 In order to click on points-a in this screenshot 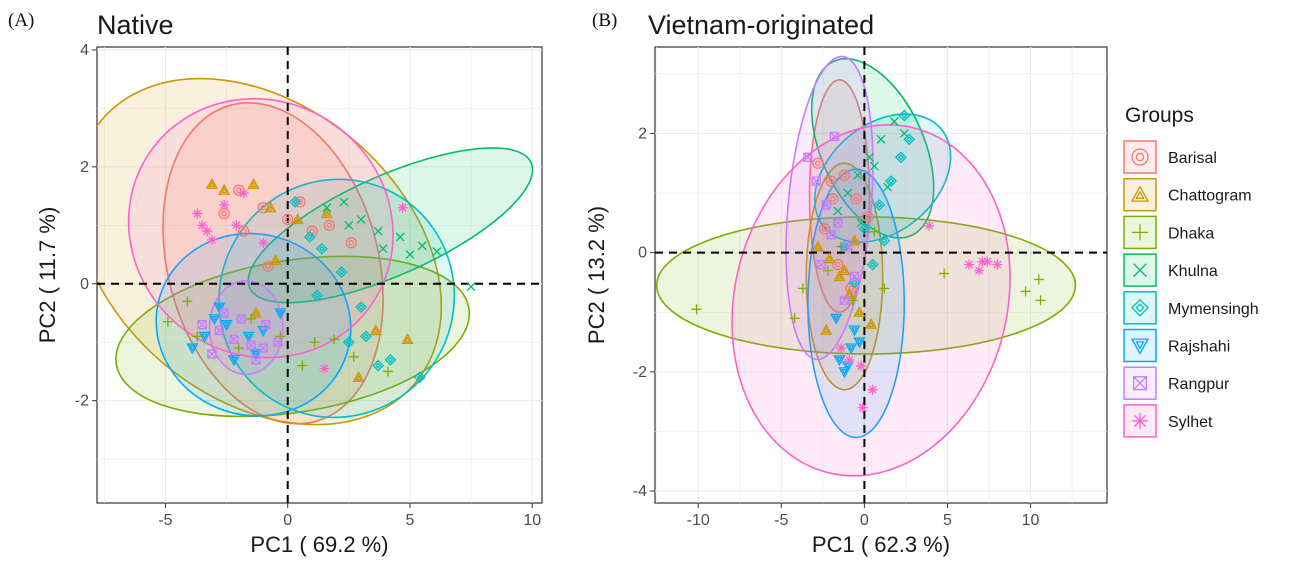, I will do `click(319, 281)`.